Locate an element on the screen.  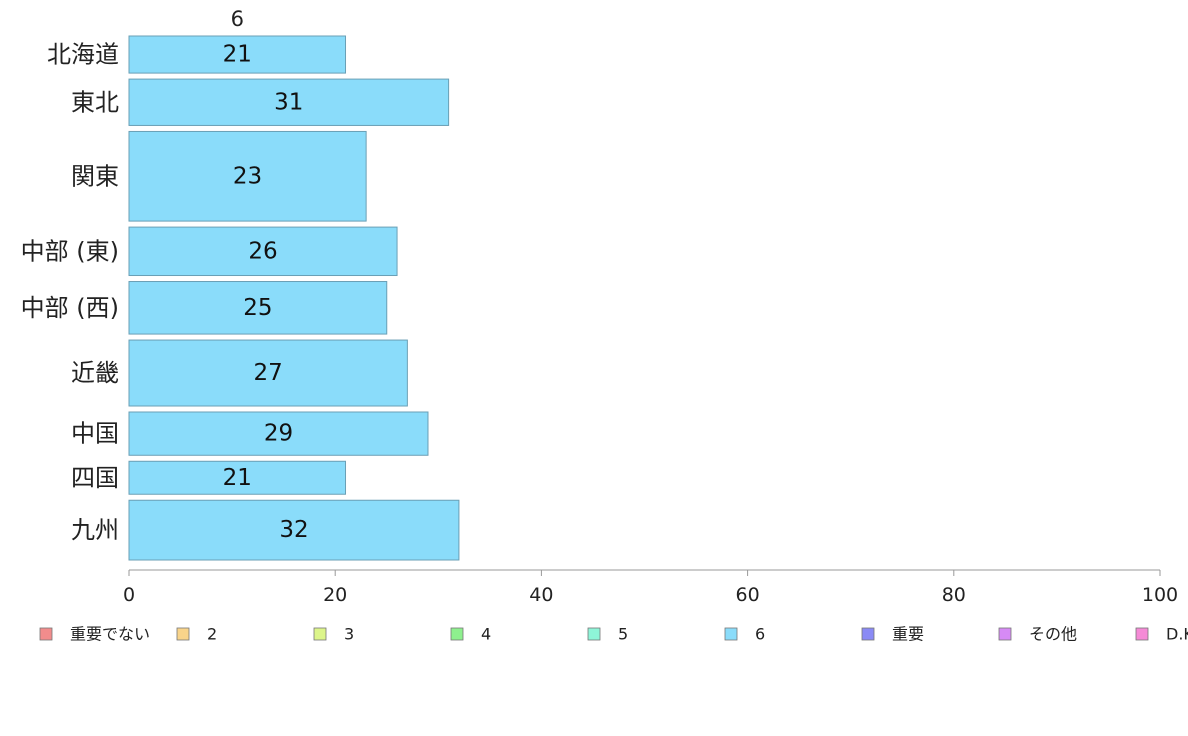
x-tick-label: 0 is located at coordinates (129, 595).